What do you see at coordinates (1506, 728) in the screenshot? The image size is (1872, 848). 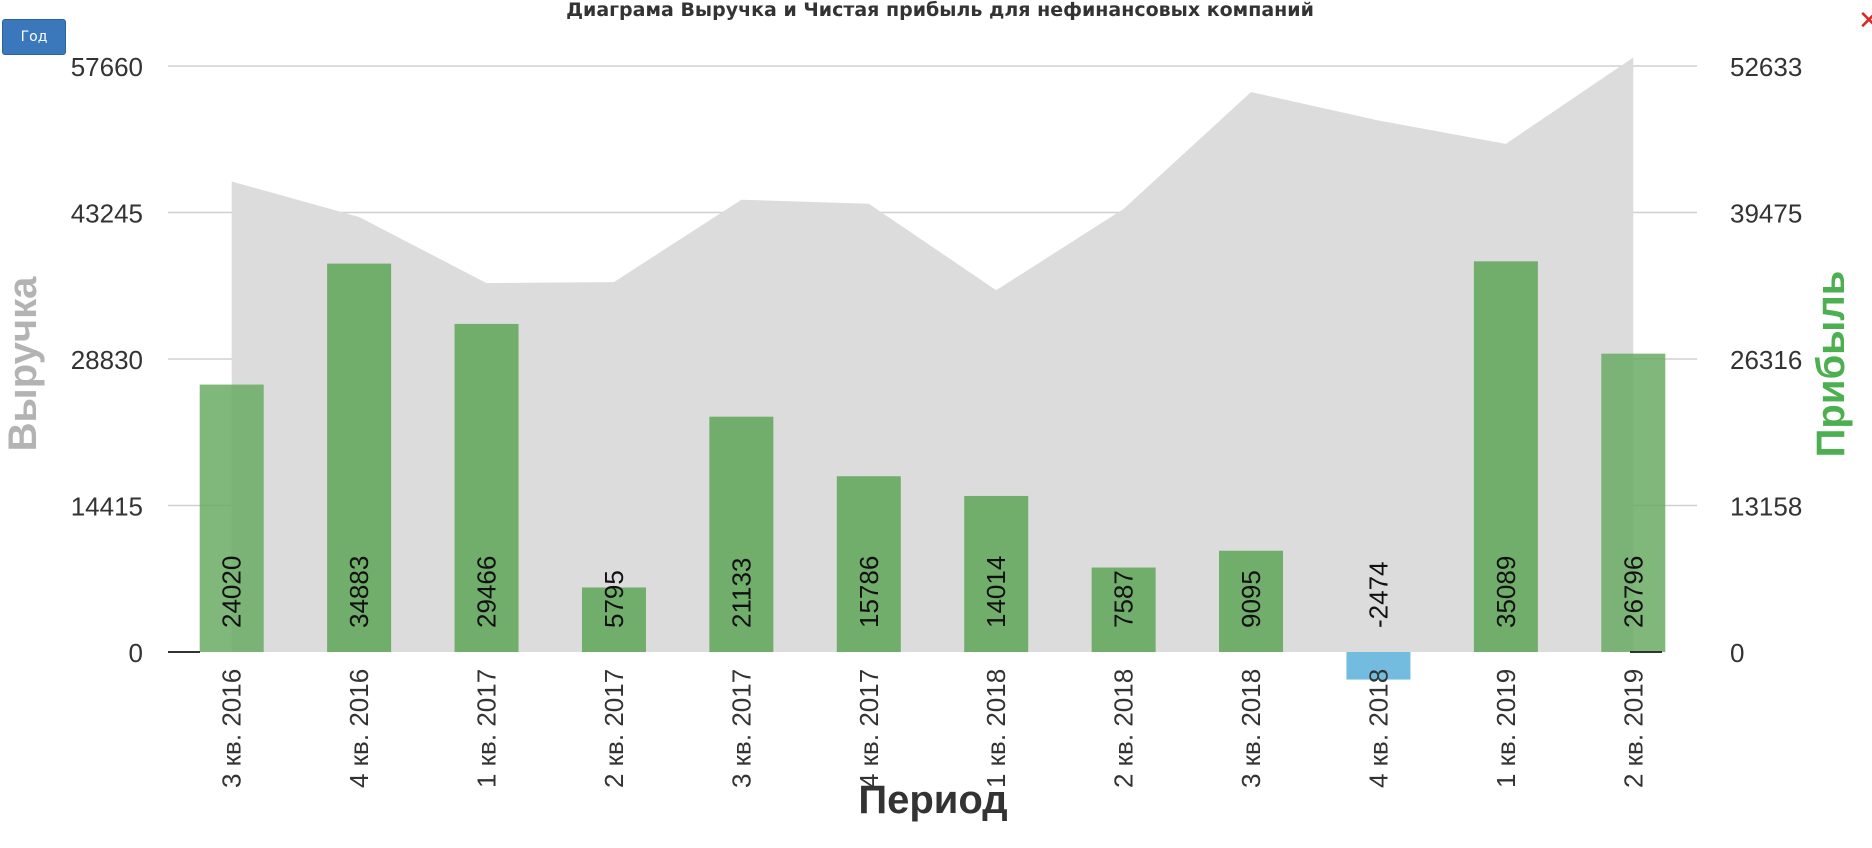 I see `x-tick-label: 1 кв. 2019` at bounding box center [1506, 728].